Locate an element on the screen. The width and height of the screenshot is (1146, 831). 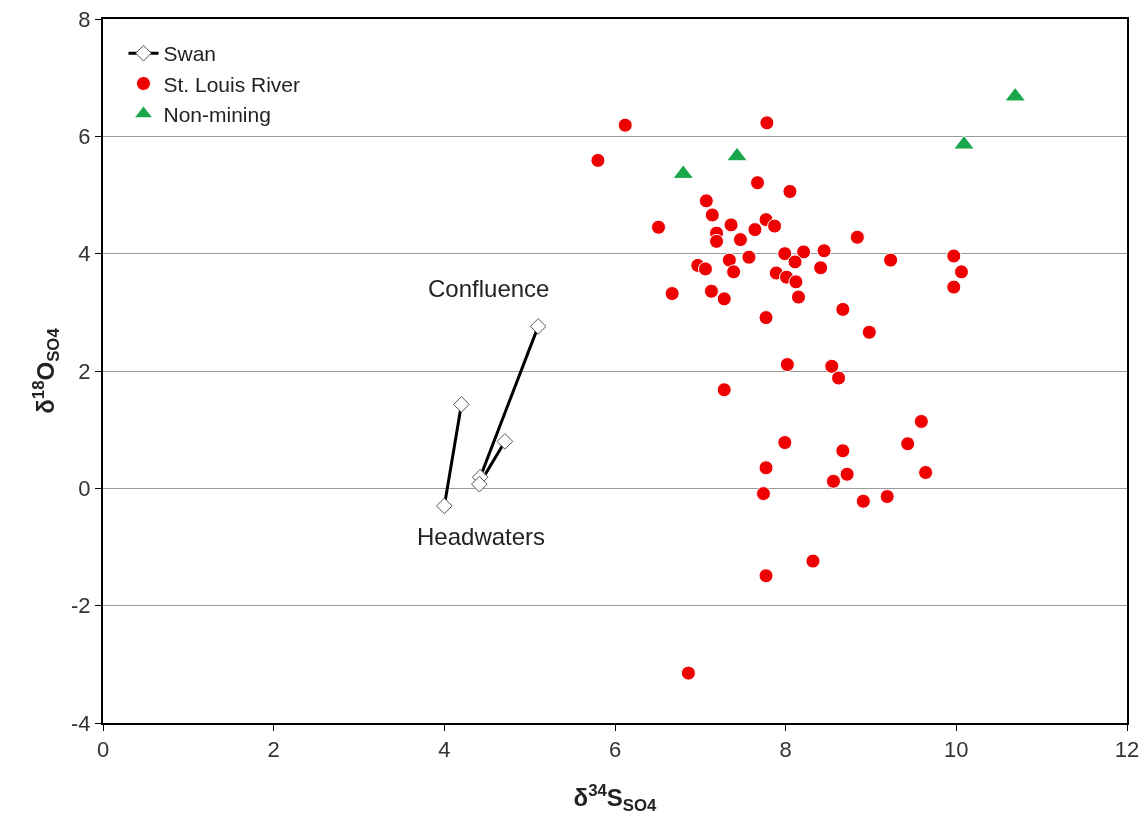
legend-label: Swan is located at coordinates (190, 54).